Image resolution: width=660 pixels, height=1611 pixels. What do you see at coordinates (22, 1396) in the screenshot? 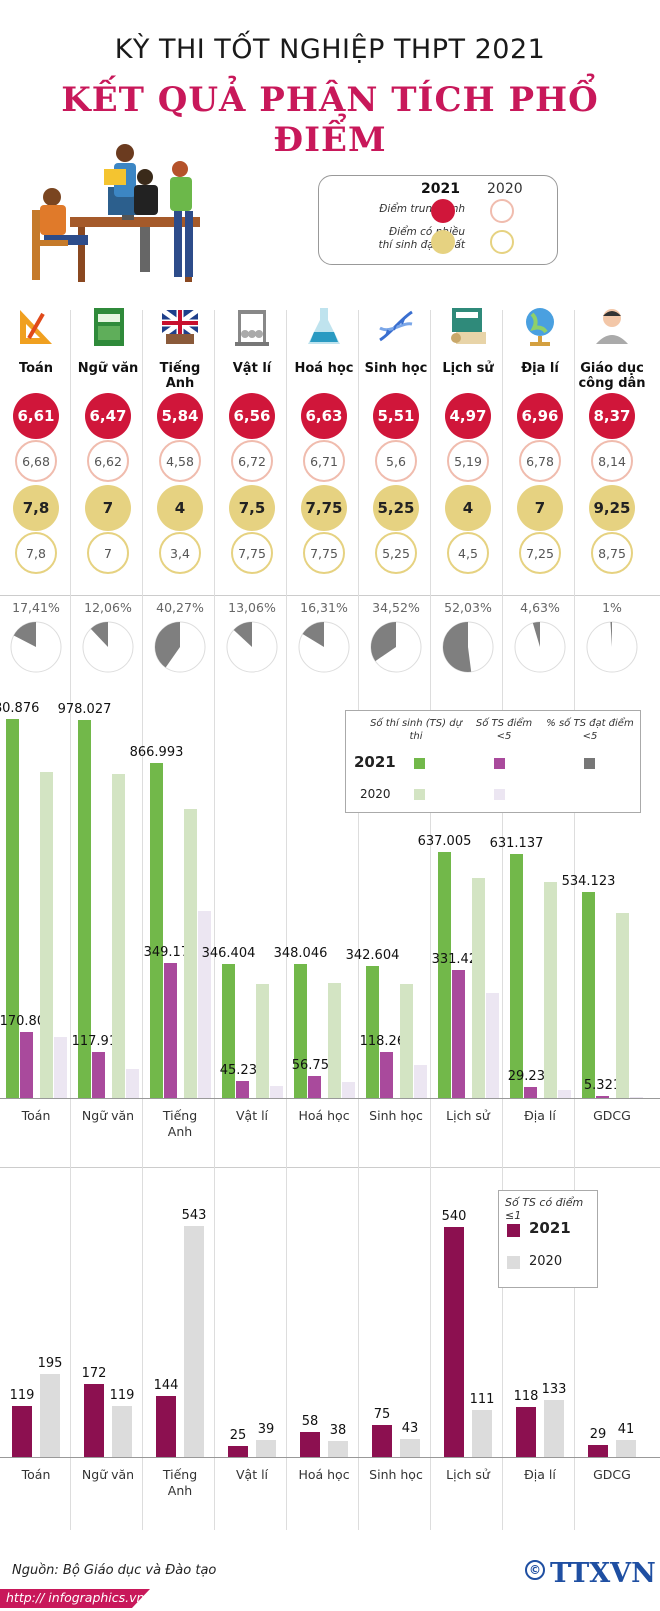
I see `low-score-2021-value-label: 119` at bounding box center [22, 1396].